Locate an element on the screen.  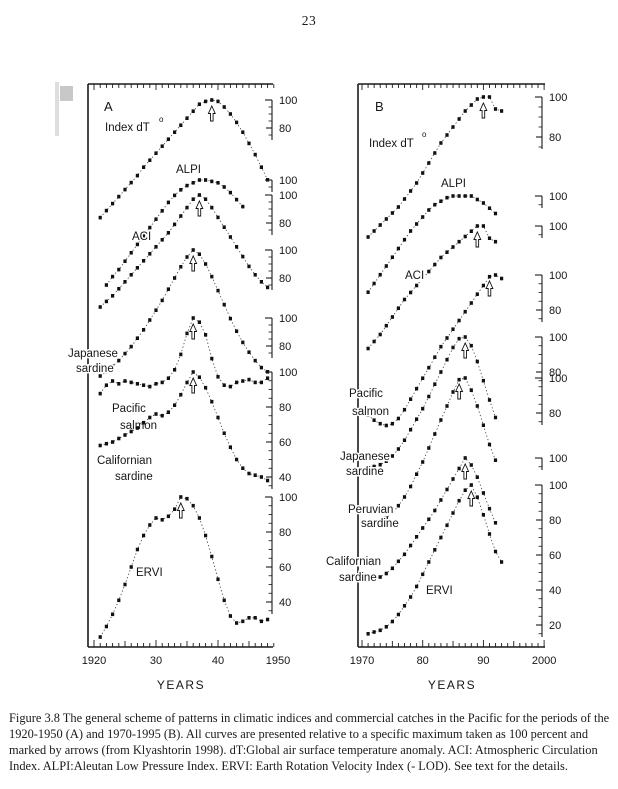
scale-tick-60: 60 is located at coordinates (555, 556).